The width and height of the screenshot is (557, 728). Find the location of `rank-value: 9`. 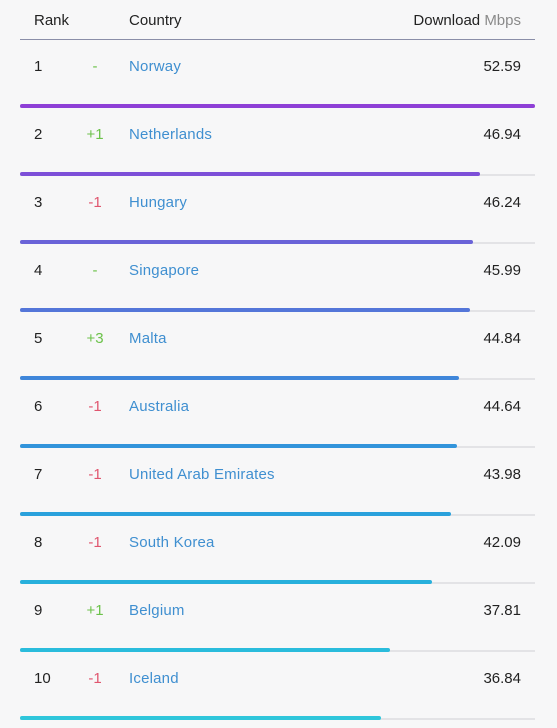

rank-value: 9 is located at coordinates (38, 610).